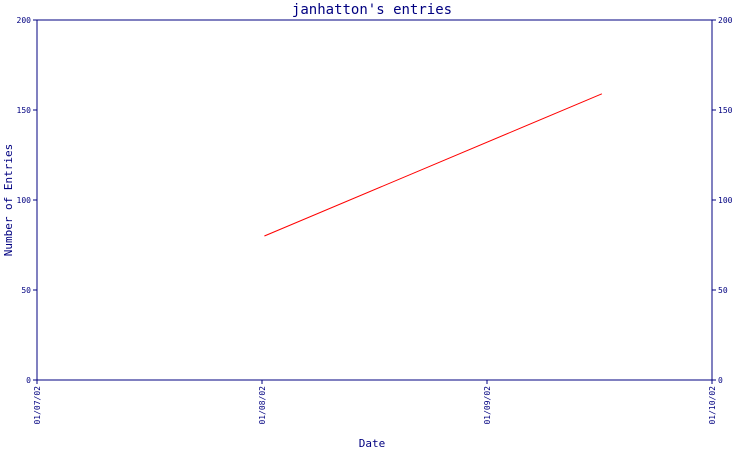  Describe the element at coordinates (725, 200) in the screenshot. I see `y-tick-label-right: 100` at that location.